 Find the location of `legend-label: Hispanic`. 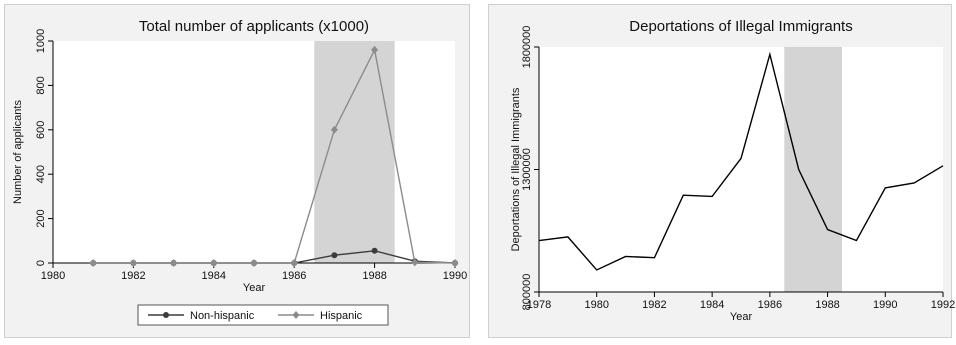

legend-label: Hispanic is located at coordinates (341, 316).